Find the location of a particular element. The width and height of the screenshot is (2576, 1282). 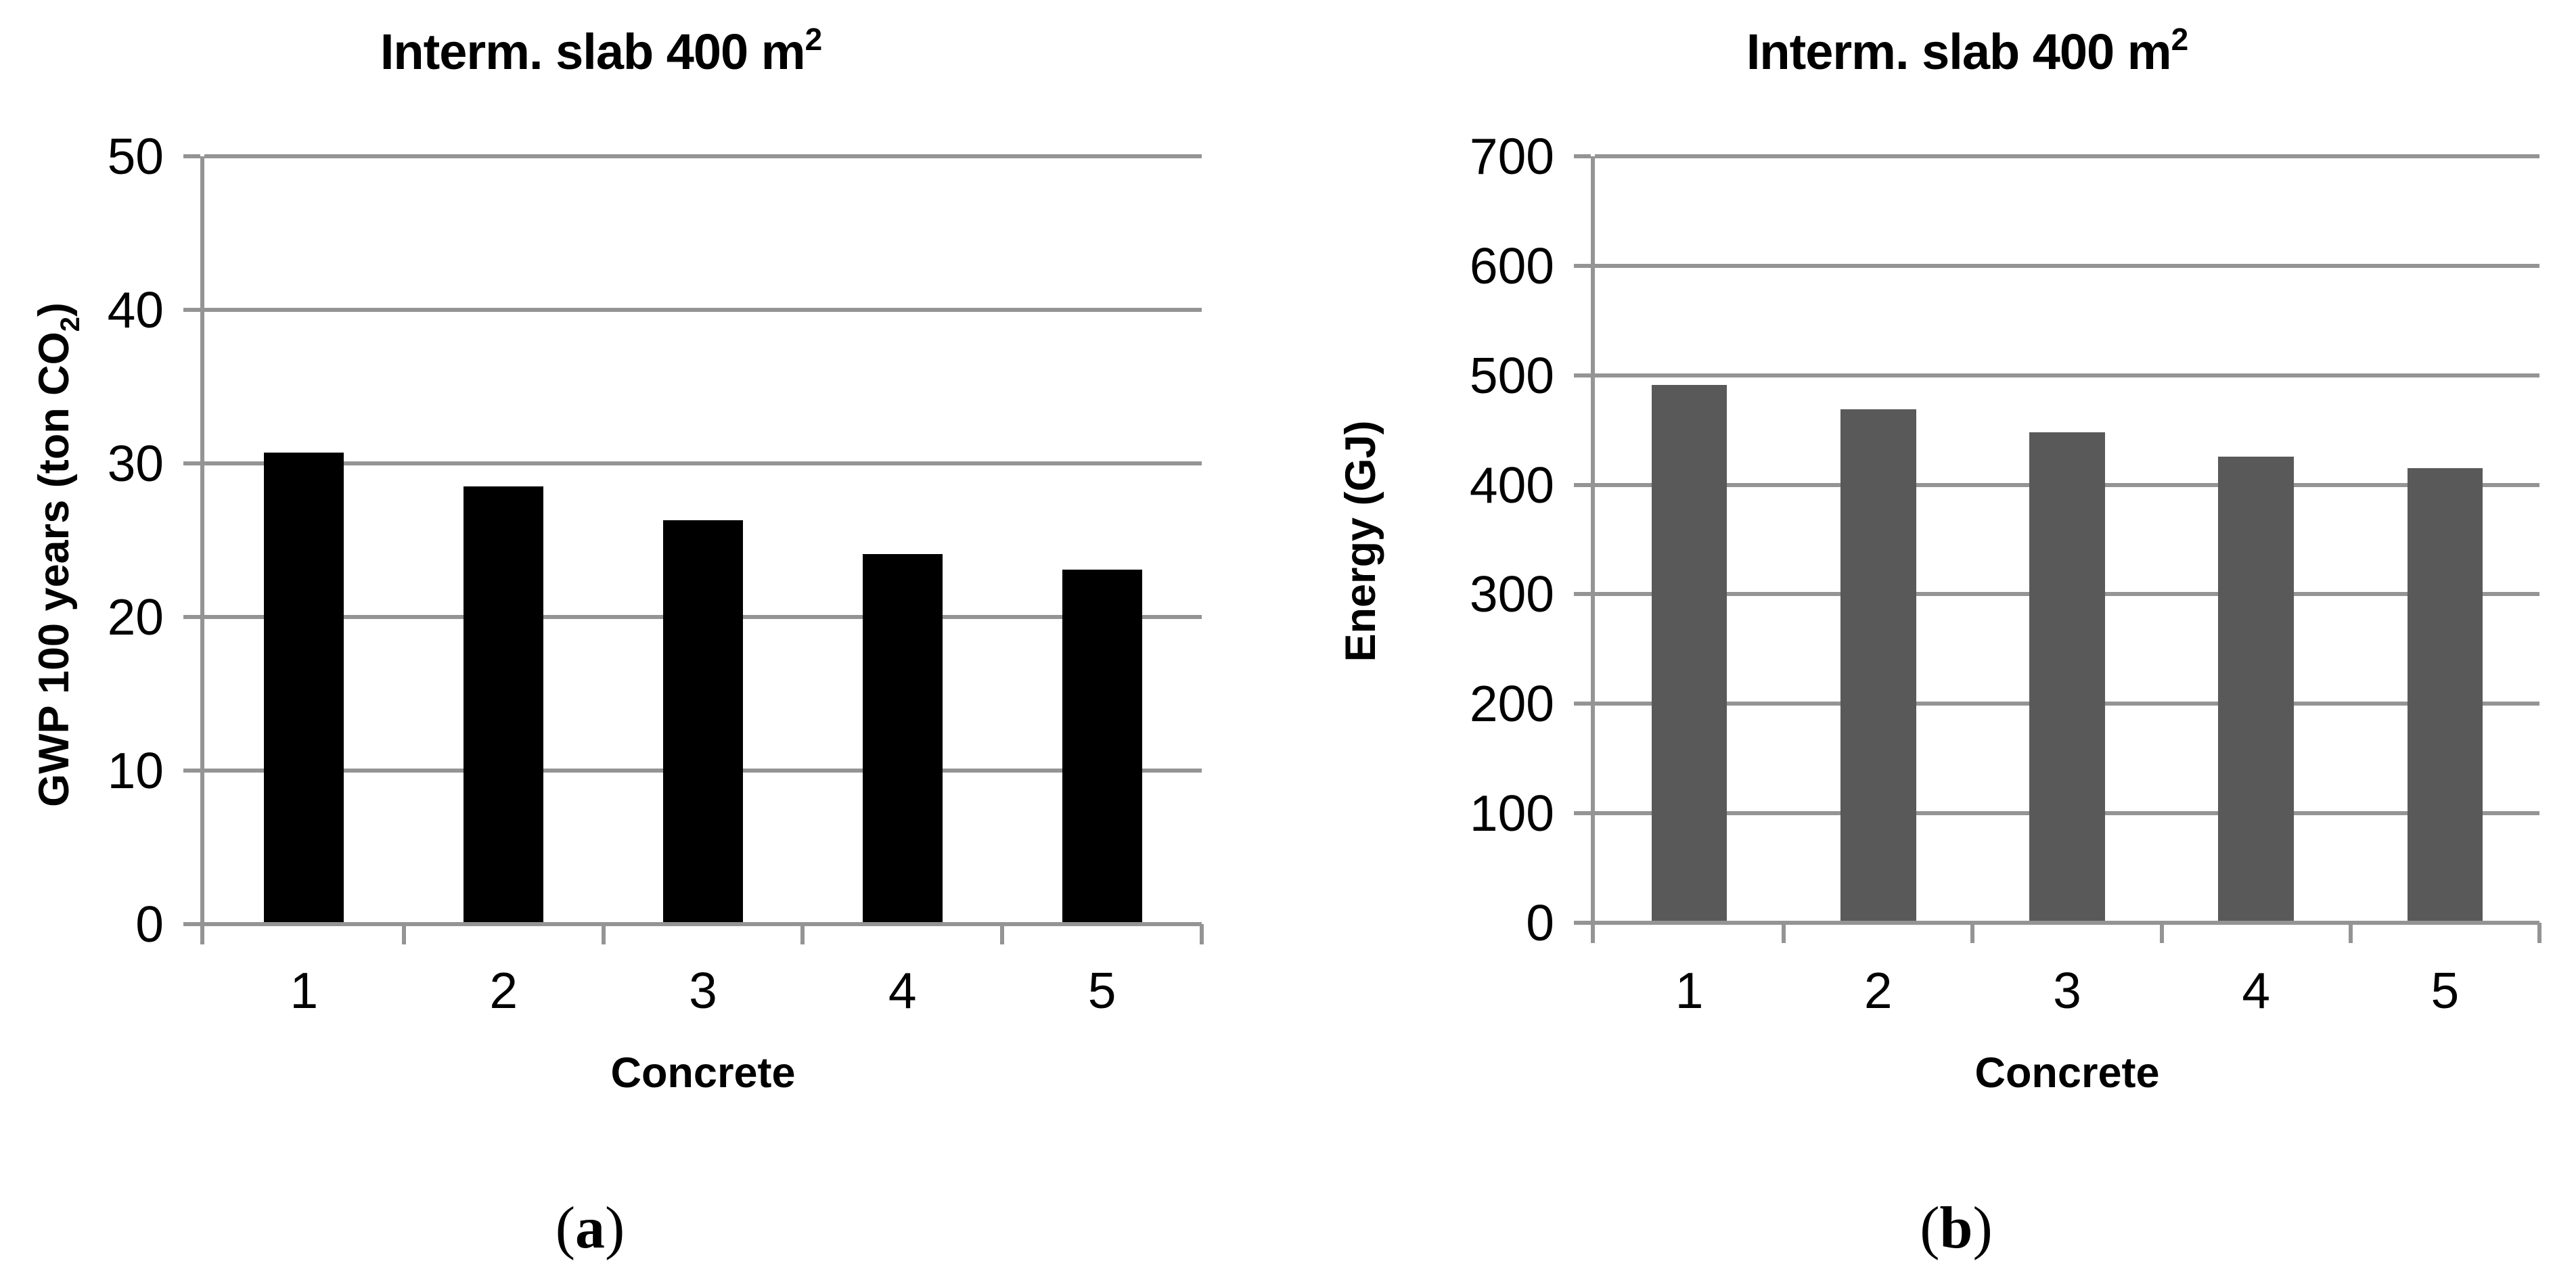

y-tick-label: 20 is located at coordinates (135, 617).